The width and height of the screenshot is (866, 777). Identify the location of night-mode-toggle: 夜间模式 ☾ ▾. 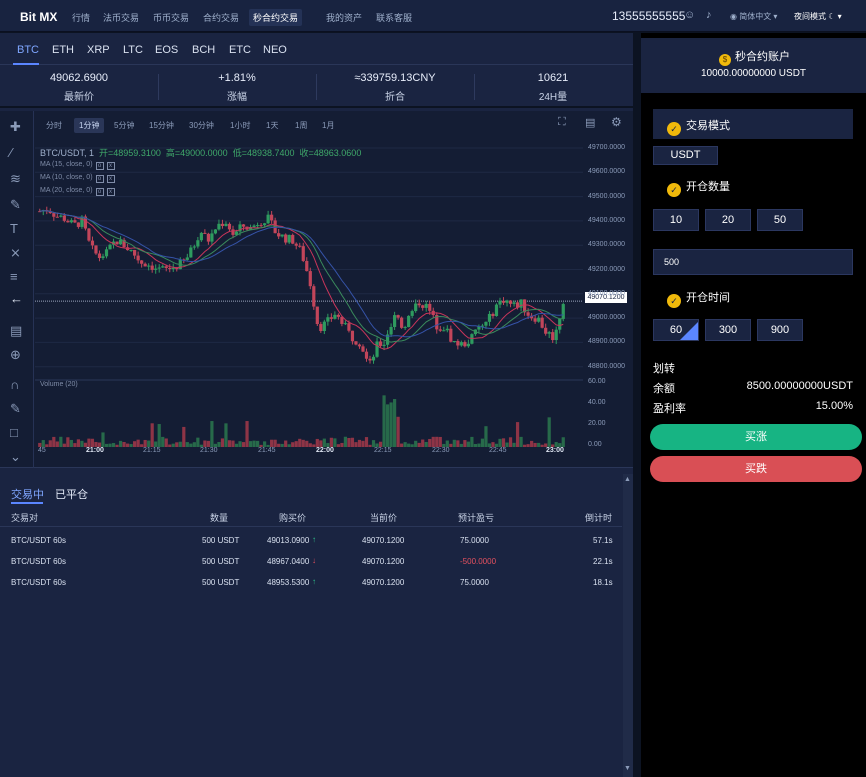
(818, 16).